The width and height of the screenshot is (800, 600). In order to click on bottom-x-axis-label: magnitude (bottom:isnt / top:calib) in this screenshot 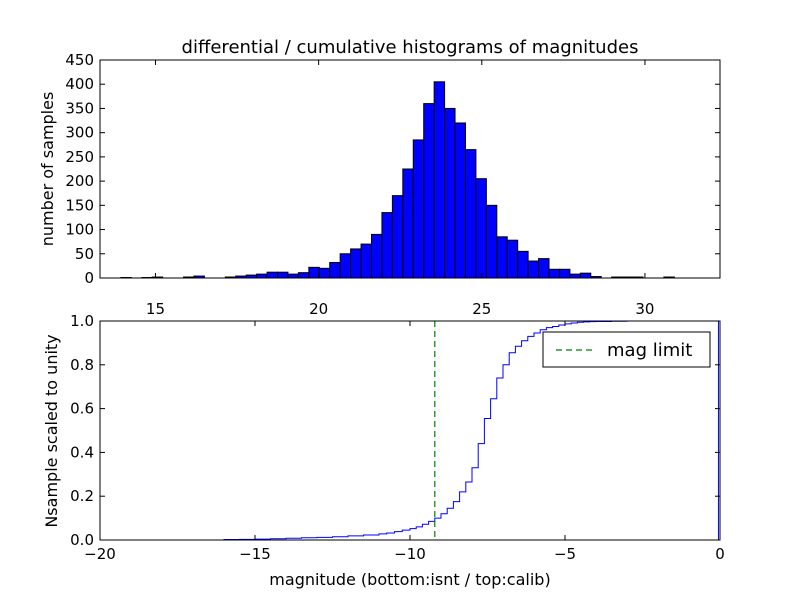, I will do `click(409, 579)`.